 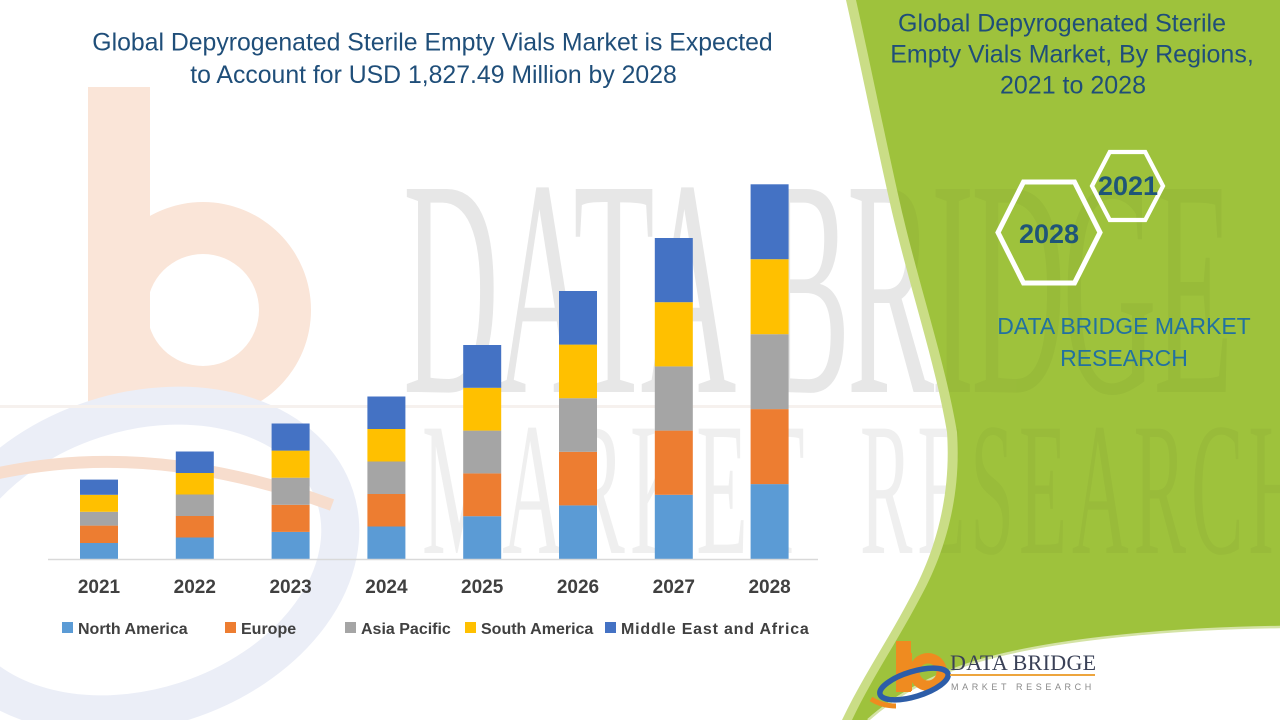 What do you see at coordinates (715, 629) in the screenshot?
I see `svg-text: Middle East and Africa` at bounding box center [715, 629].